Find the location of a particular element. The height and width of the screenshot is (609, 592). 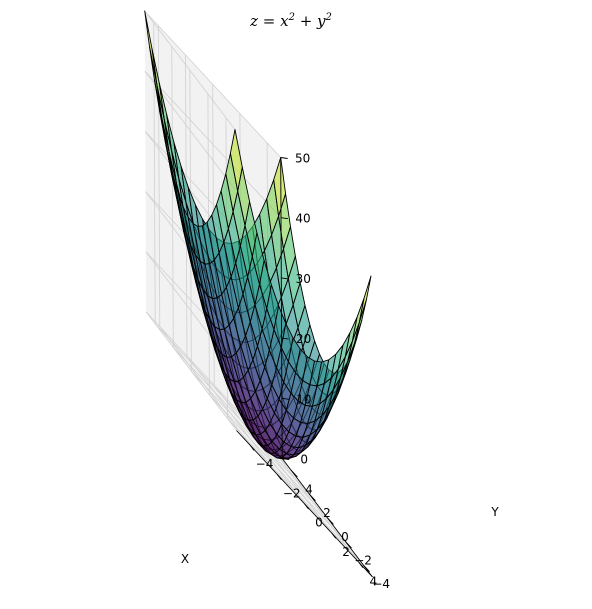

title-part-4: 2 is located at coordinates (328, 17).